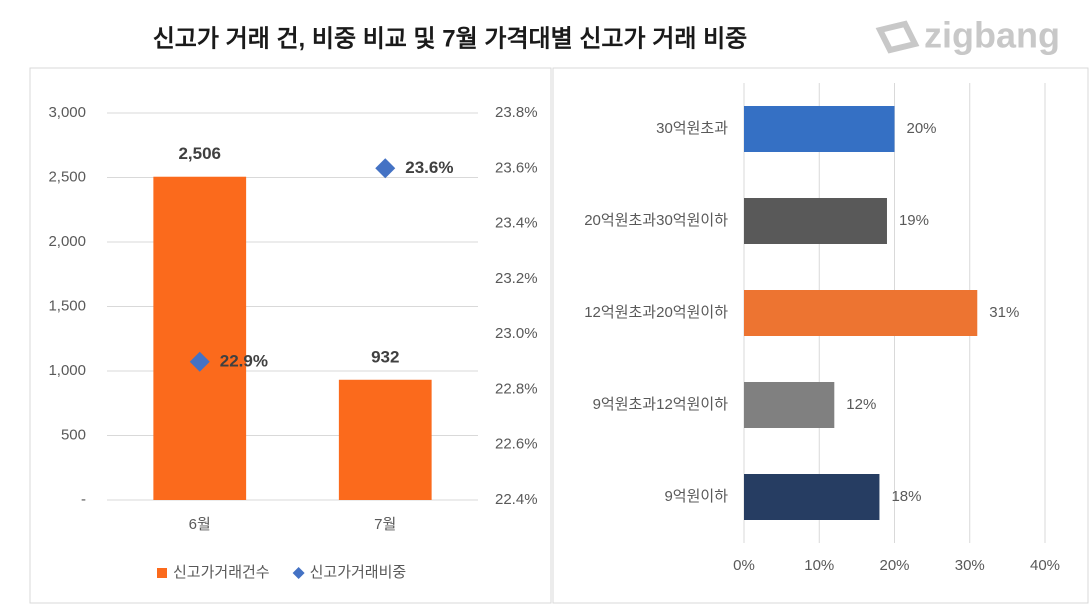 This screenshot has height=610, width=1089. Describe the element at coordinates (385, 356) in the screenshot. I see `data-label: 932` at that location.